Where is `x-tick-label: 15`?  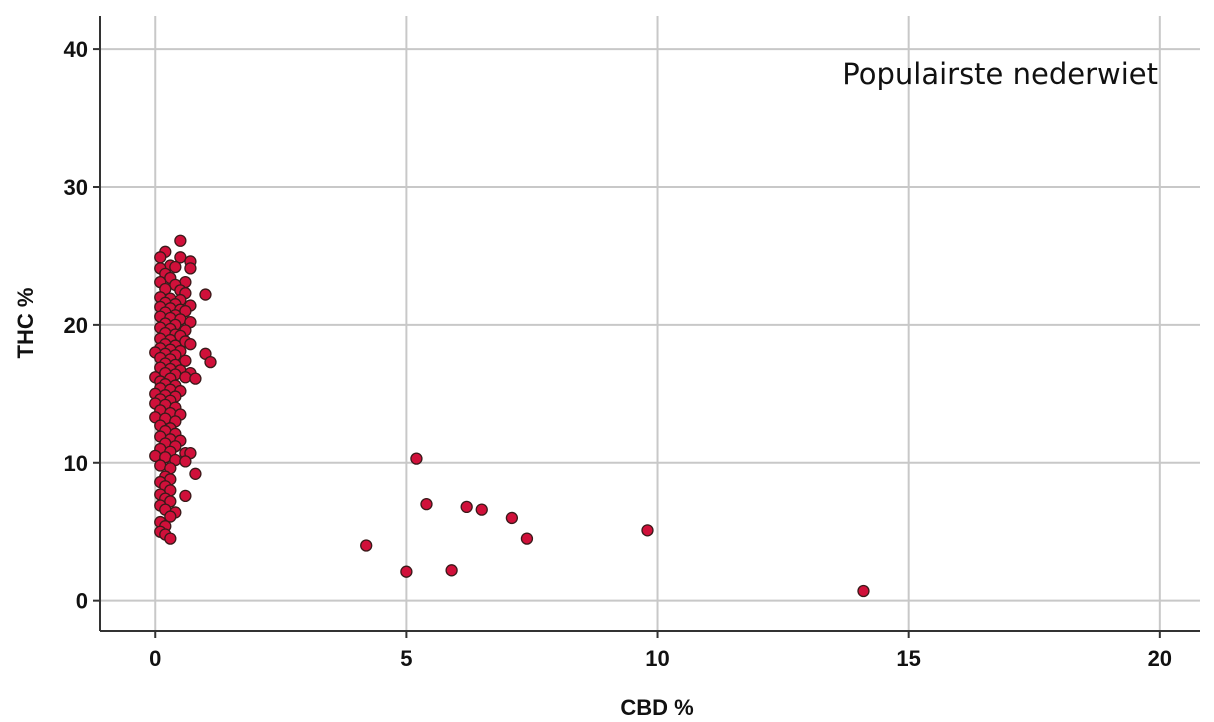 x-tick-label: 15 is located at coordinates (908, 658).